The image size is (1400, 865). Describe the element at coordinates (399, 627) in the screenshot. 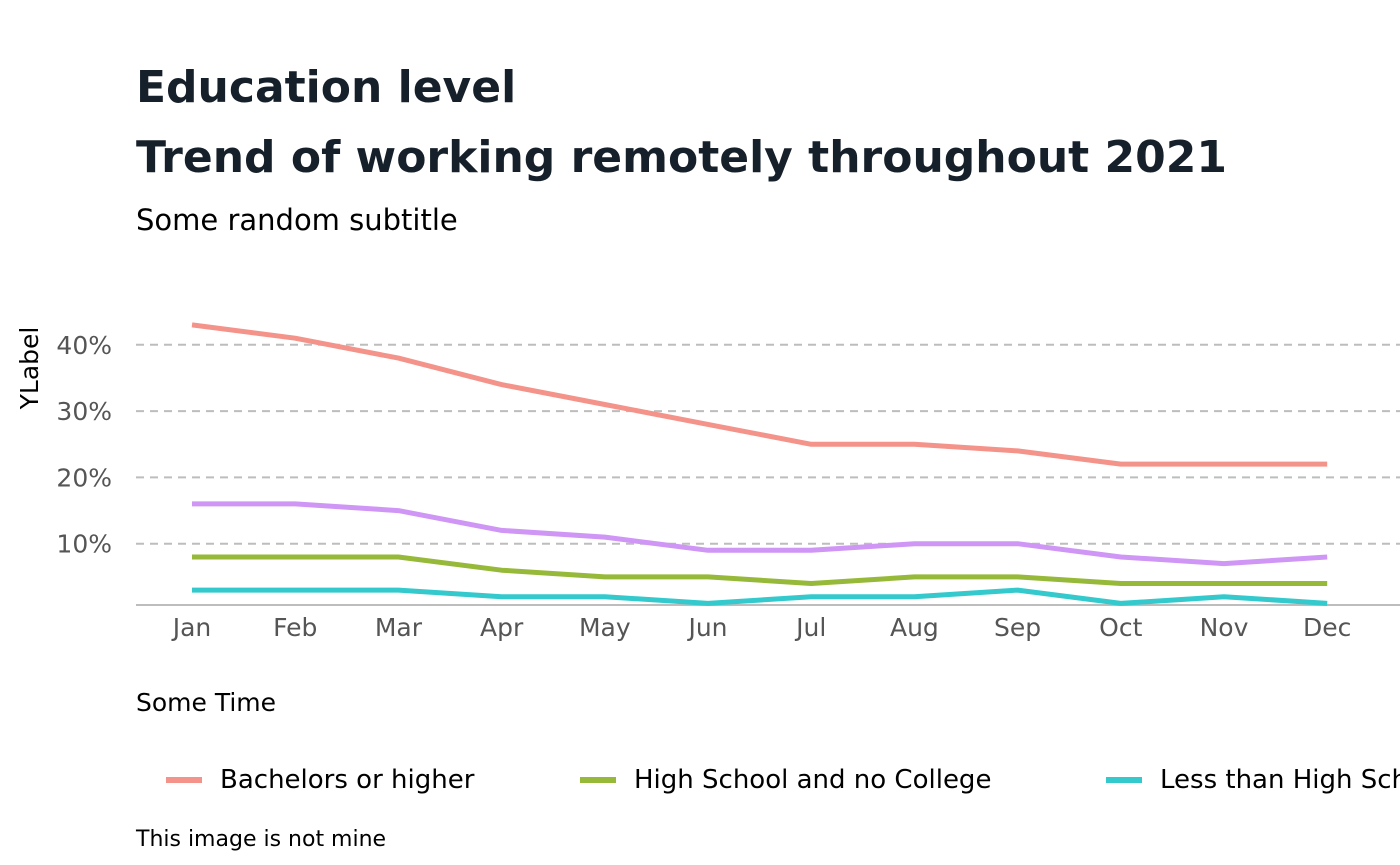

I see `x-tick-label: Mar` at that location.